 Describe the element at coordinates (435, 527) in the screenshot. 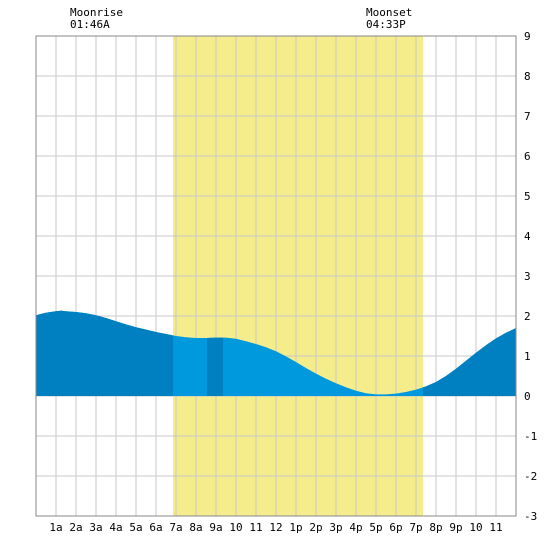

I see `x-tick-label-19: 8p` at that location.